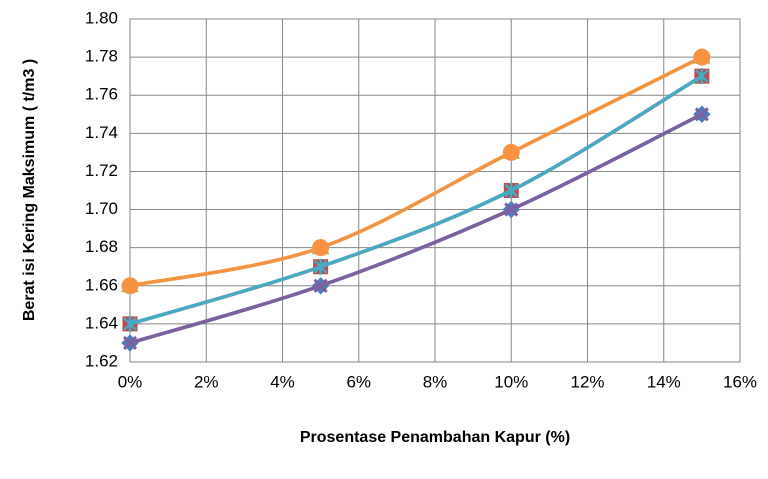 The image size is (768, 479). I want to click on x-tick-label: 0%, so click(130, 381).